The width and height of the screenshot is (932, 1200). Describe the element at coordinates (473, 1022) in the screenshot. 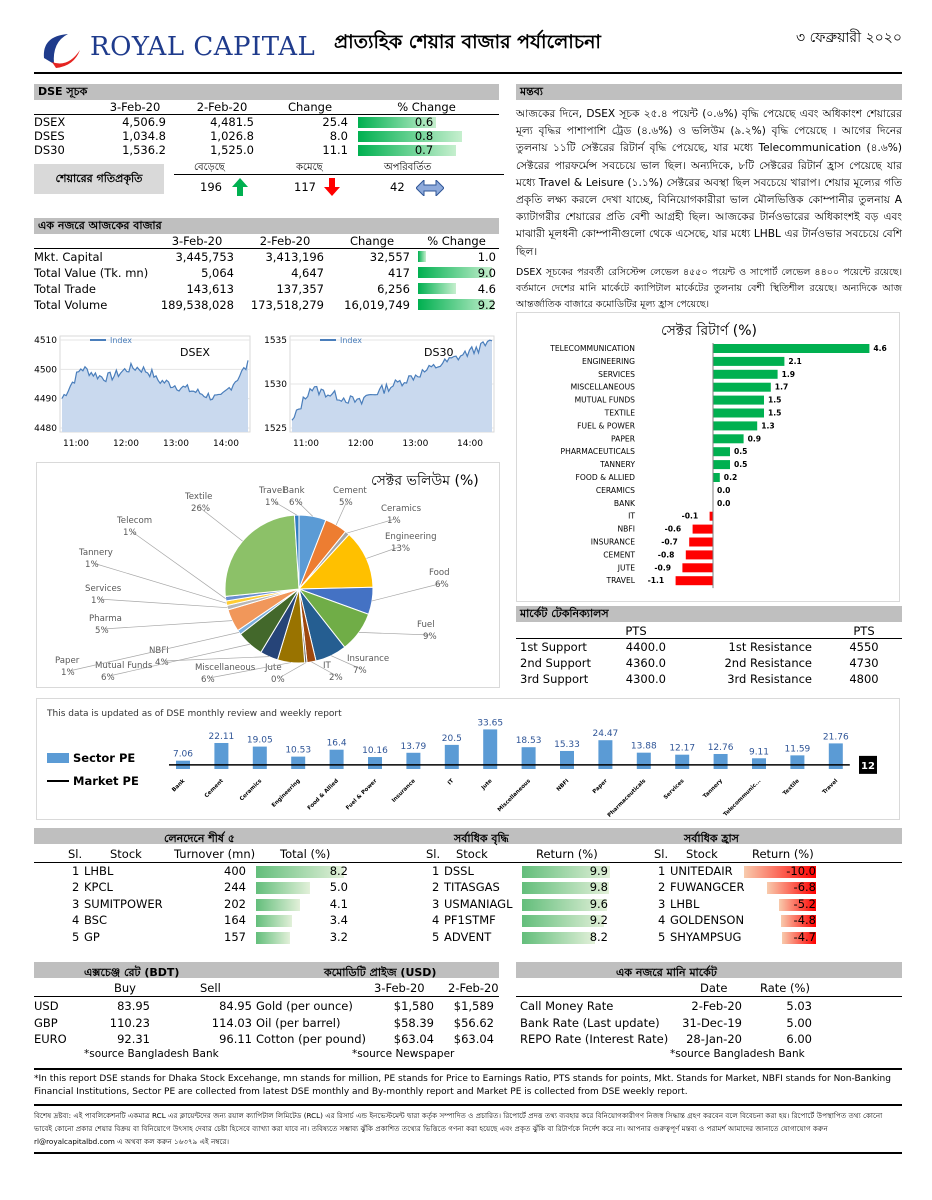

I see `commodity-prev: $56.62` at that location.